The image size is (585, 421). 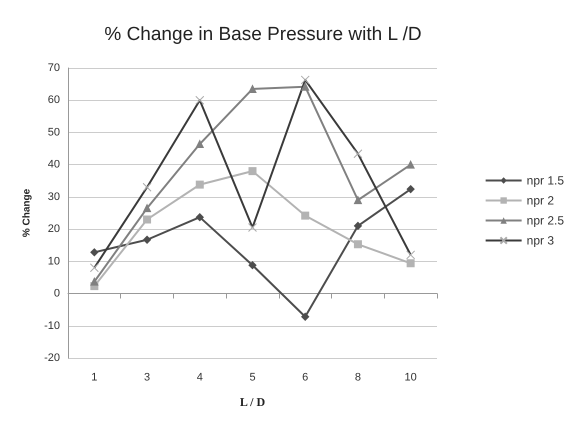 What do you see at coordinates (52, 326) in the screenshot?
I see `y-tick-label: -10` at bounding box center [52, 326].